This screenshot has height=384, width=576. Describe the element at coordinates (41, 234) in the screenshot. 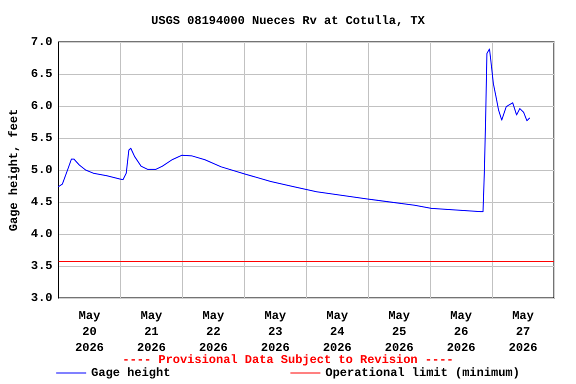

I see `y-tick-label: 4.0` at that location.